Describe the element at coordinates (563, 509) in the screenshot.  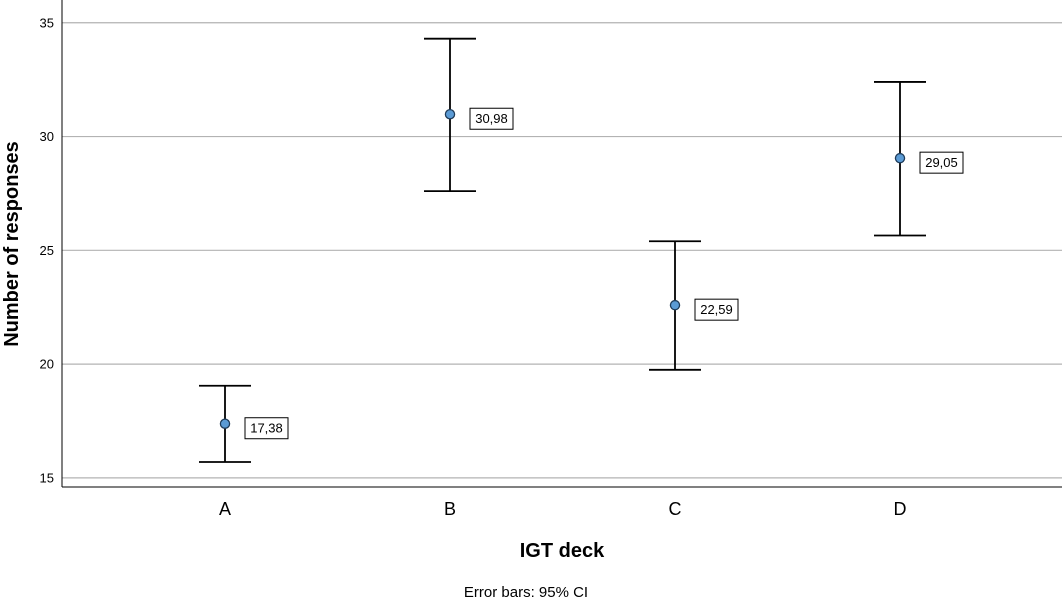
I see `x-tick-labels: A B C D` at that location.